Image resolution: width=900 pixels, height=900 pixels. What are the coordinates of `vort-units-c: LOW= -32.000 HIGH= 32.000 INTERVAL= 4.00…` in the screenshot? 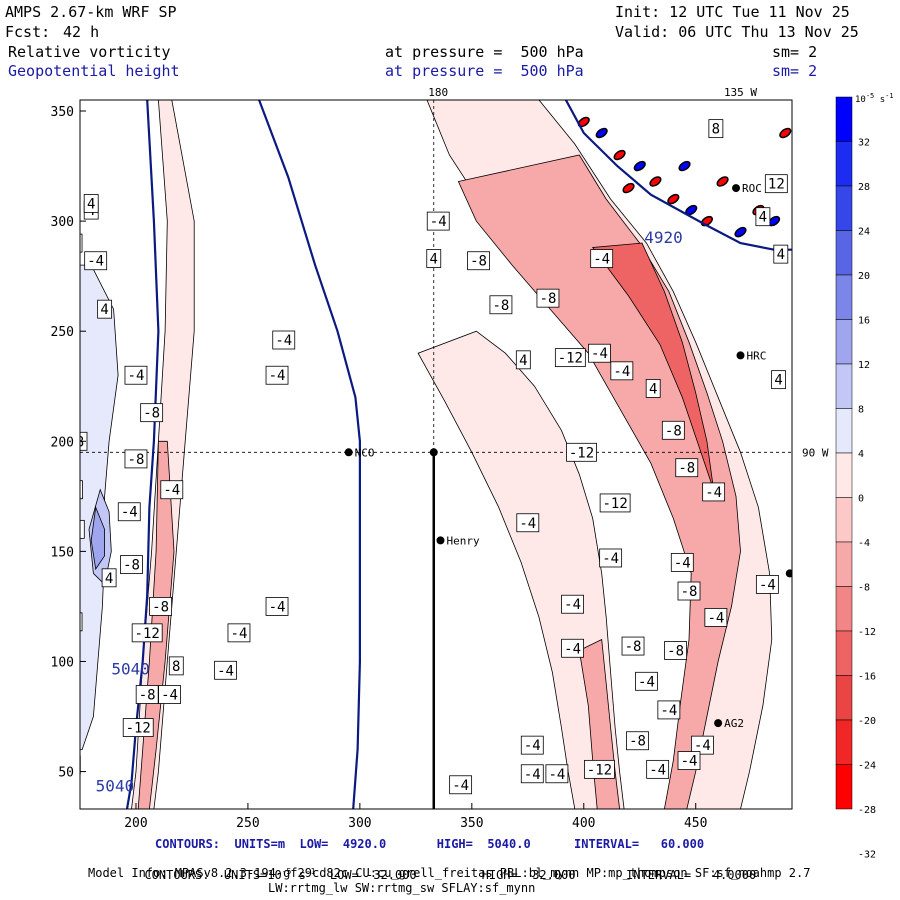 It's located at (536, 875).